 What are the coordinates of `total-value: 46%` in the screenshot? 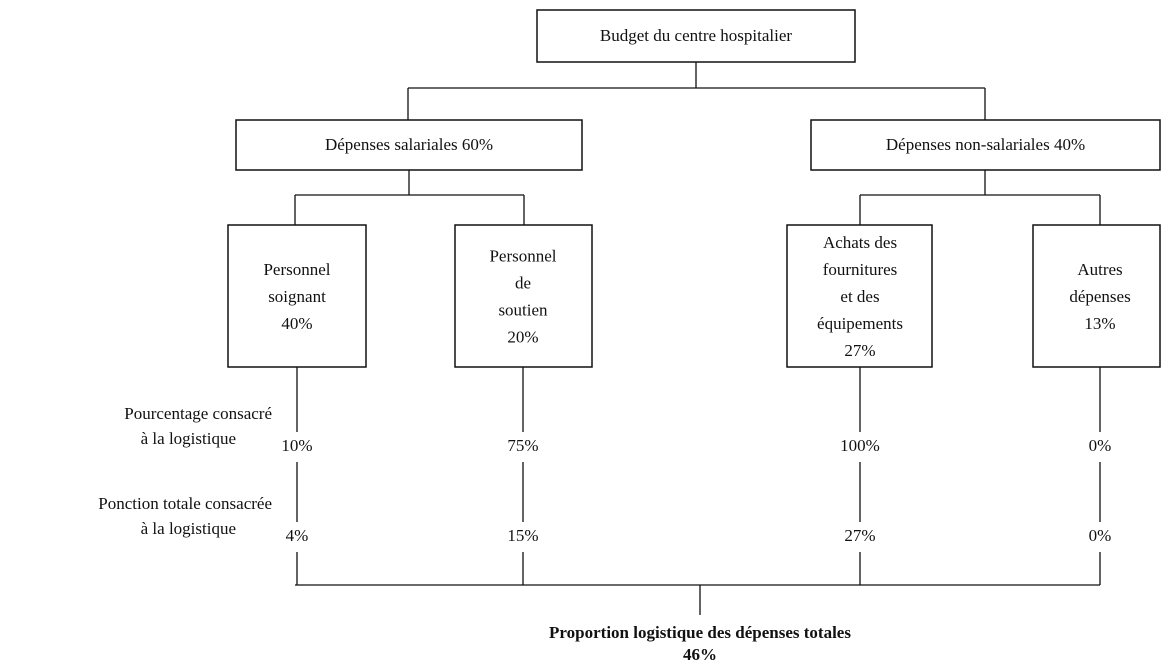 It's located at (700, 654).